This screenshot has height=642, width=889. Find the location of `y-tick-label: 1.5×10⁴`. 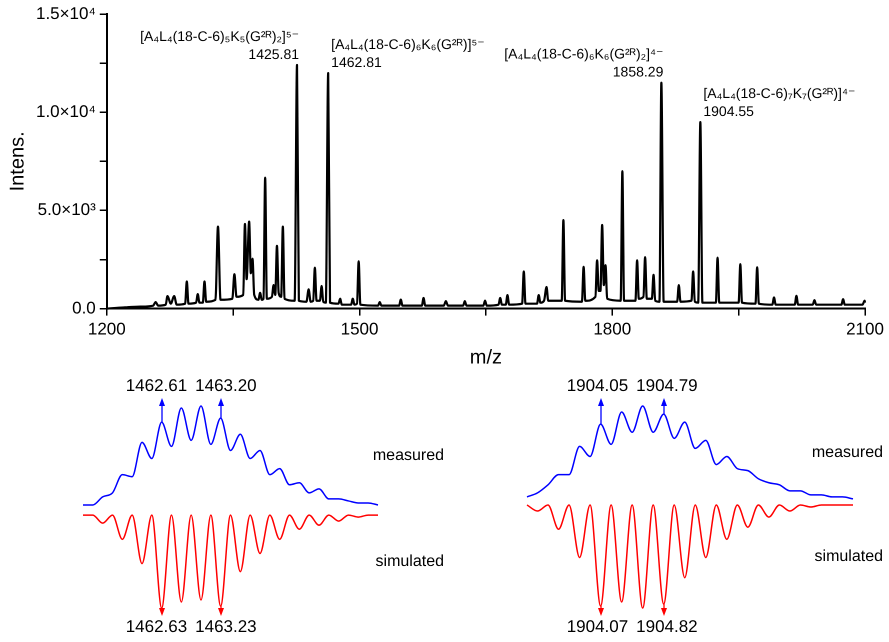

y-tick-label: 1.5×10⁴ is located at coordinates (66, 13).